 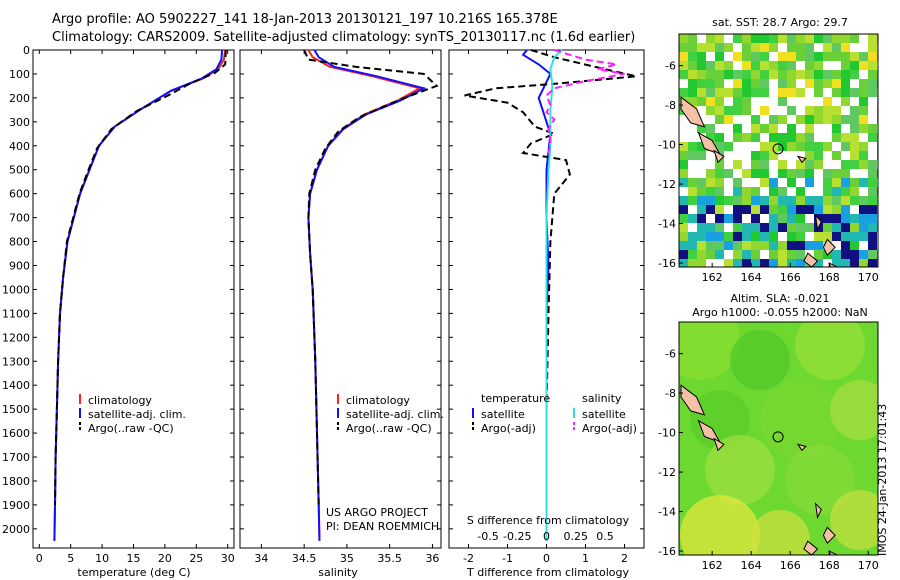 I want to click on salinity-tick-label: 35.5, so click(x=389, y=558).